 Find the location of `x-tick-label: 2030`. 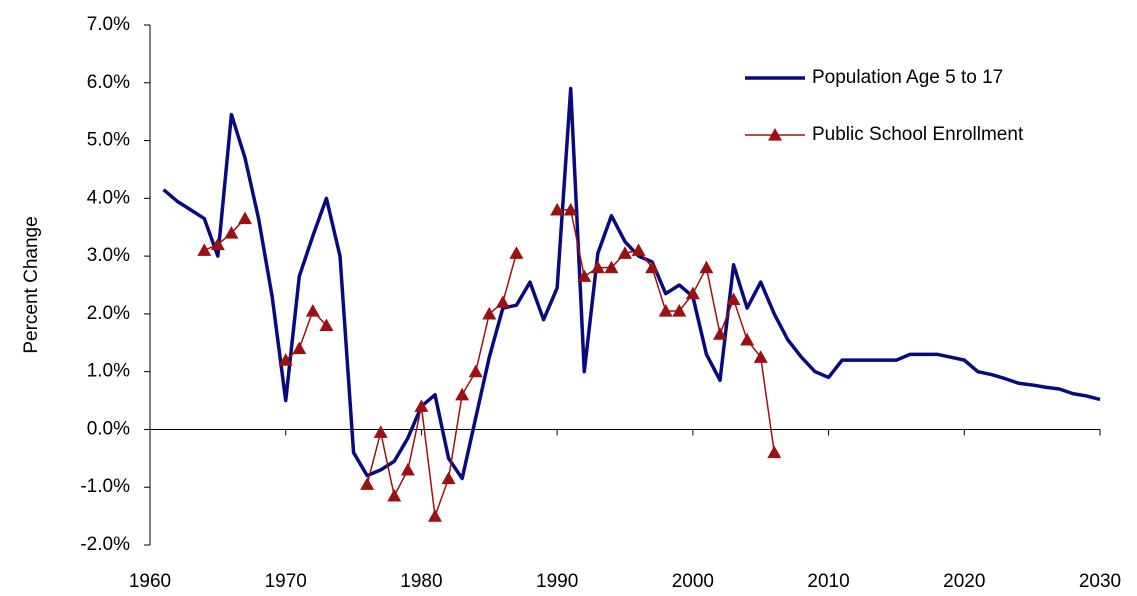

x-tick-label: 2030 is located at coordinates (1100, 581).